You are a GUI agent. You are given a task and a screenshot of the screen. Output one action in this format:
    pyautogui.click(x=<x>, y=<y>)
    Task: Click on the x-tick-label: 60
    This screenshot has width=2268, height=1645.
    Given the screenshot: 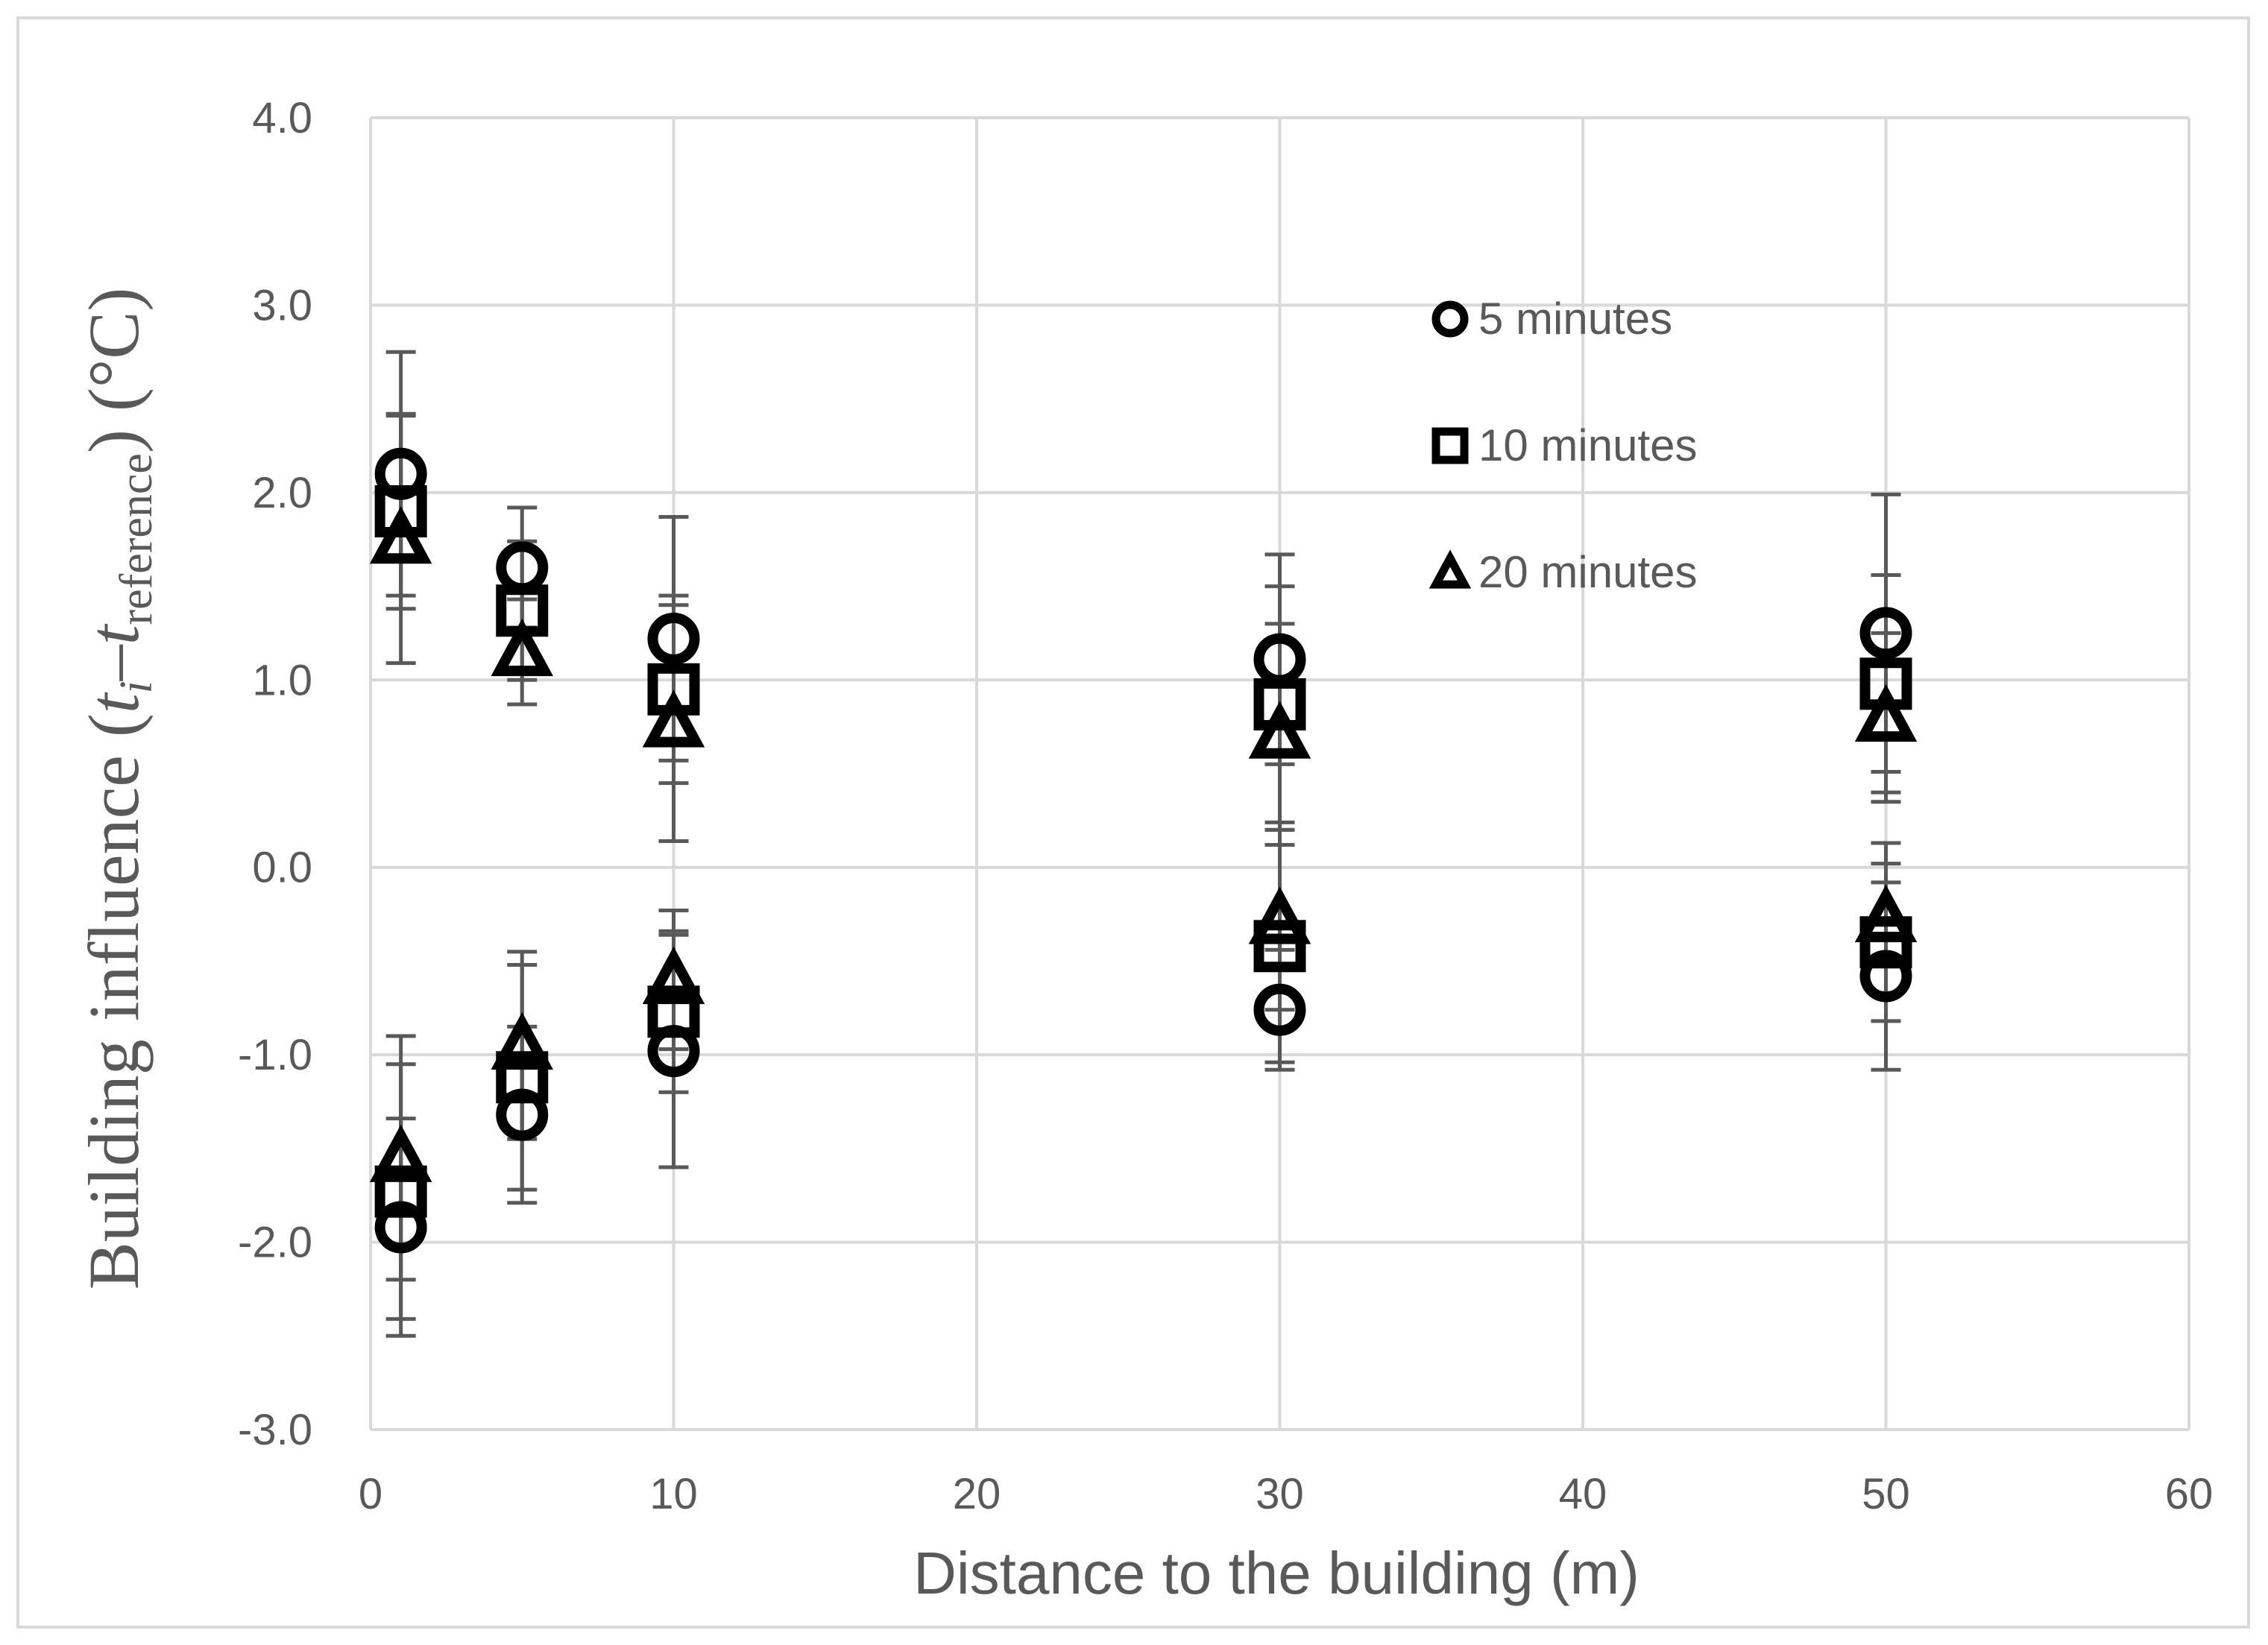 What is the action you would take?
    pyautogui.click(x=2189, y=1494)
    